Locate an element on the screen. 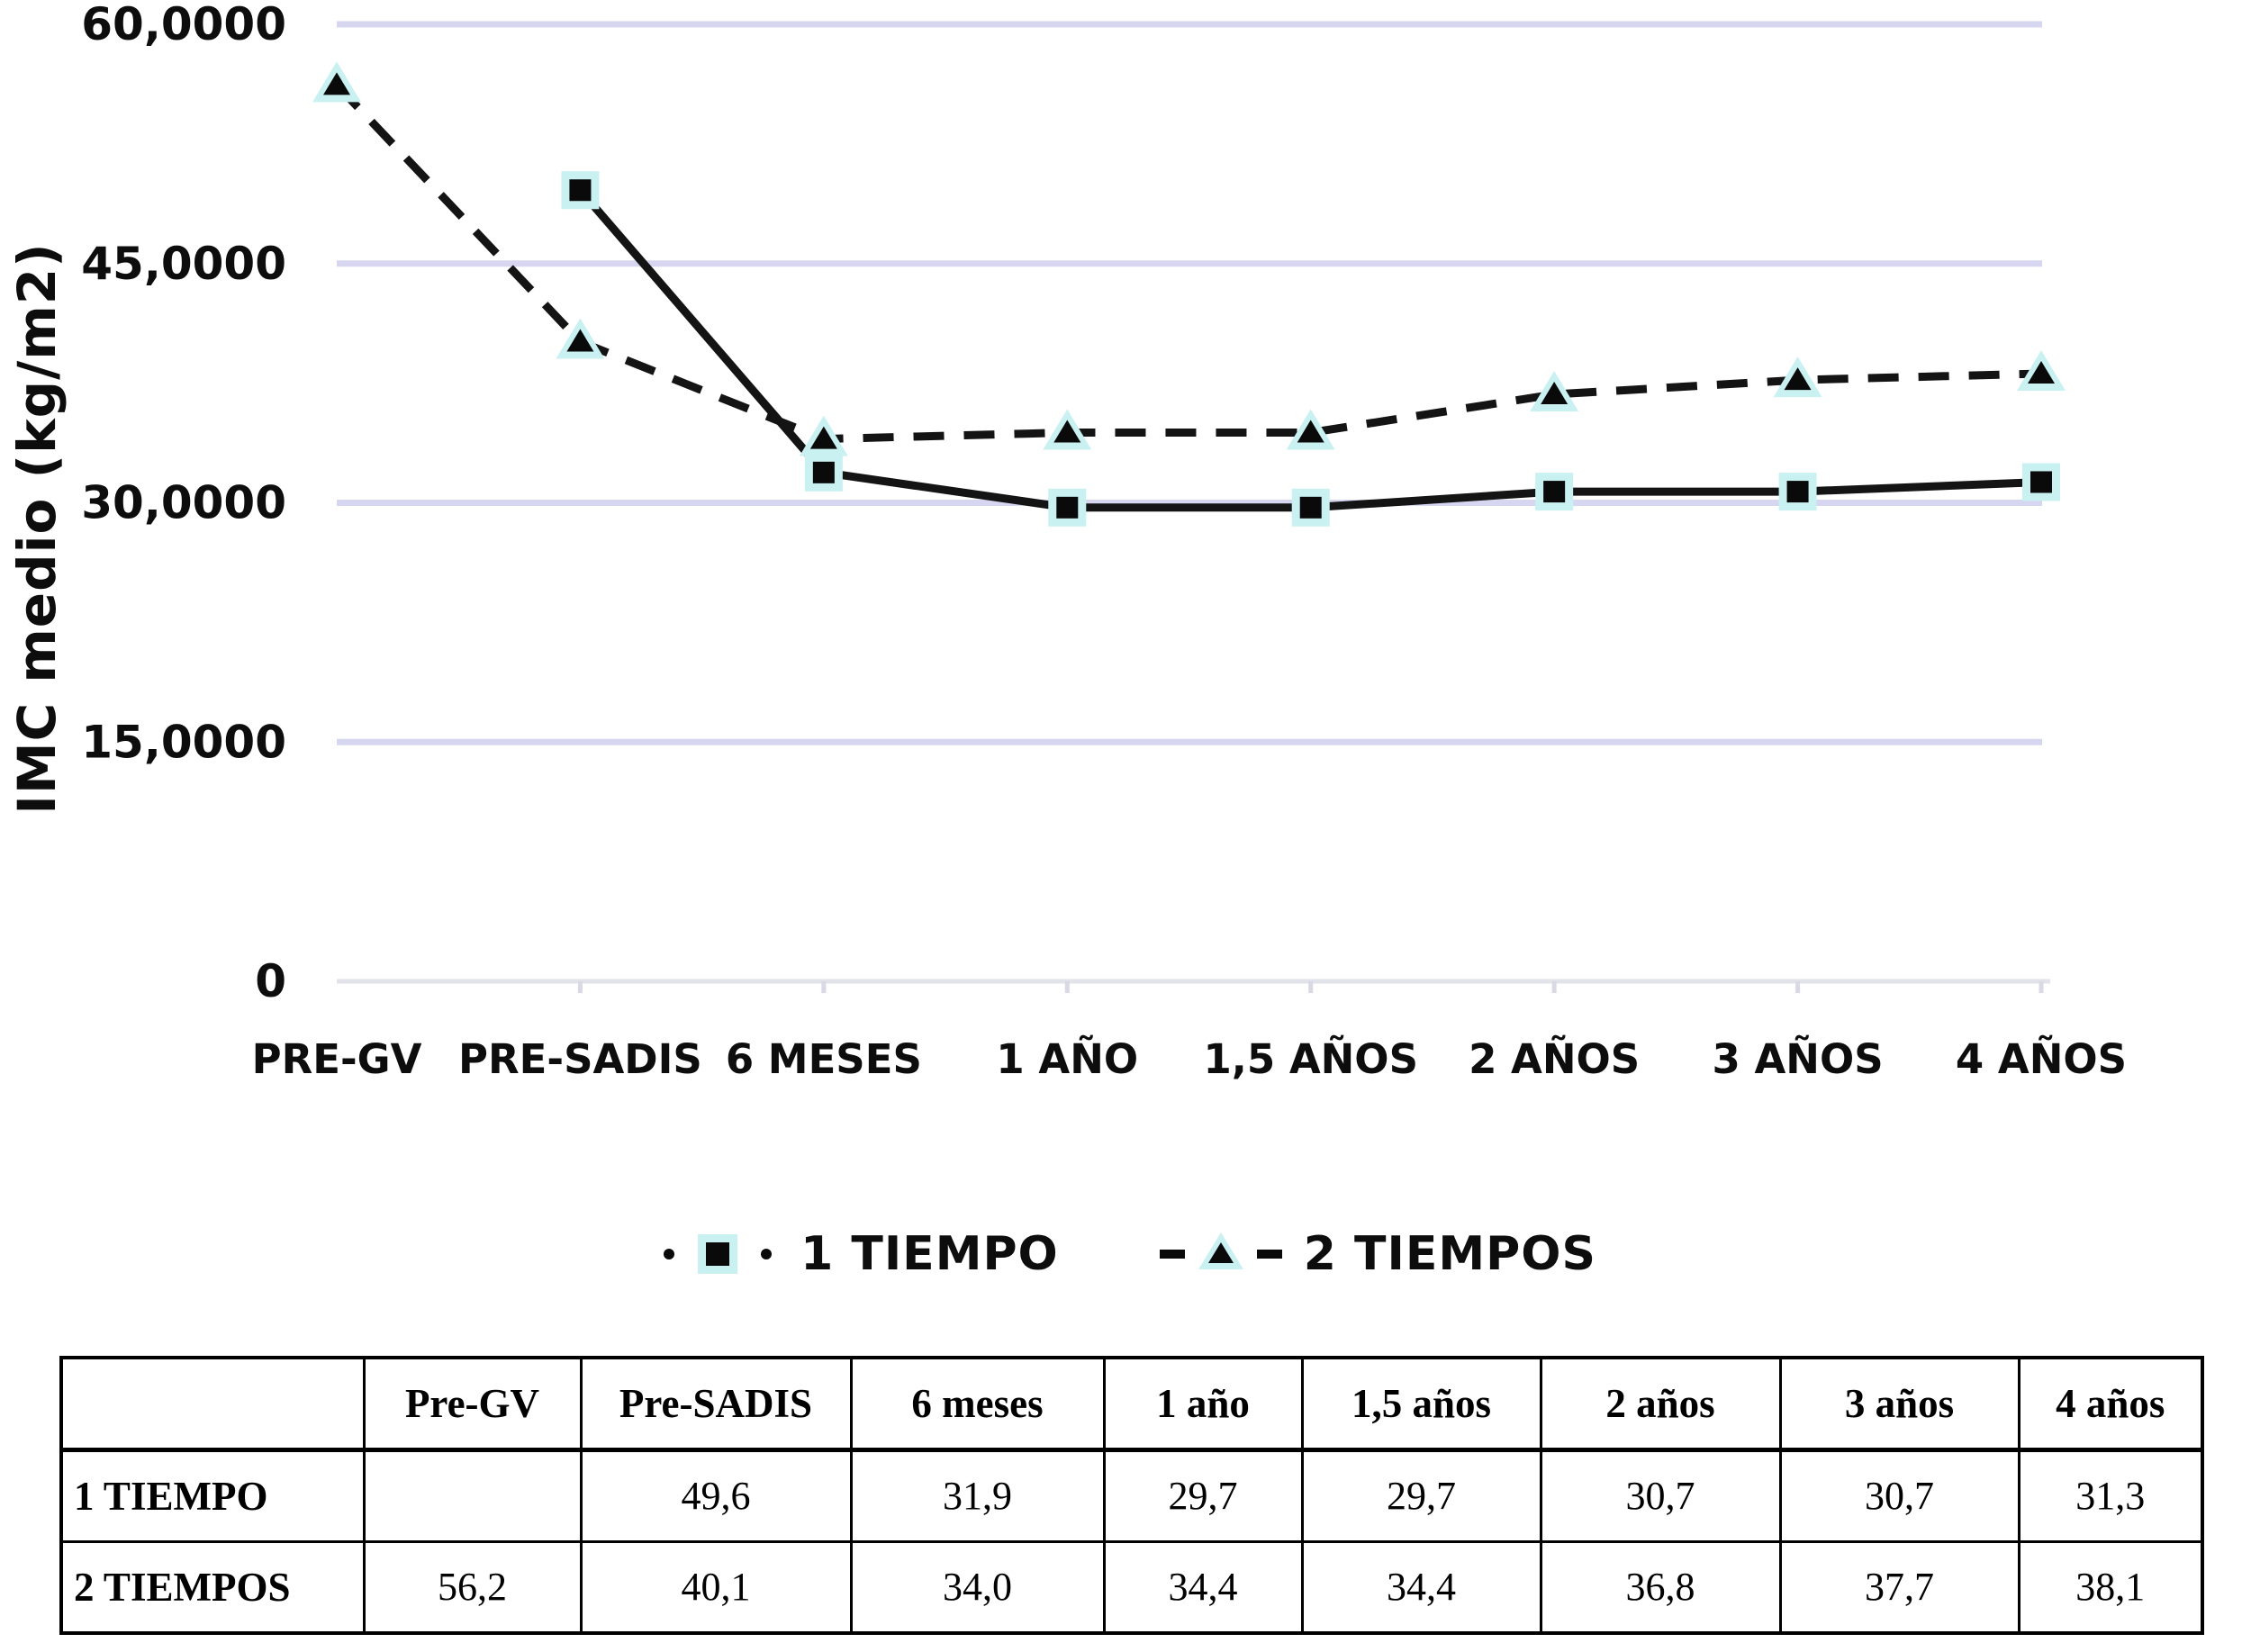 Image resolution: width=2251 pixels, height=1652 pixels. table-cell: 31,3 is located at coordinates (2110, 1495).